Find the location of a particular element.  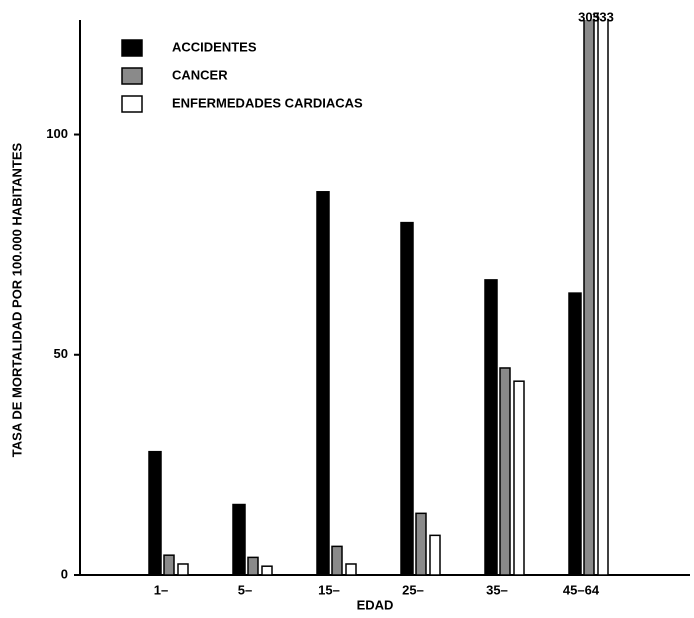

legend-label: ENFERMEDADES CARDIACAS is located at coordinates (267, 102).